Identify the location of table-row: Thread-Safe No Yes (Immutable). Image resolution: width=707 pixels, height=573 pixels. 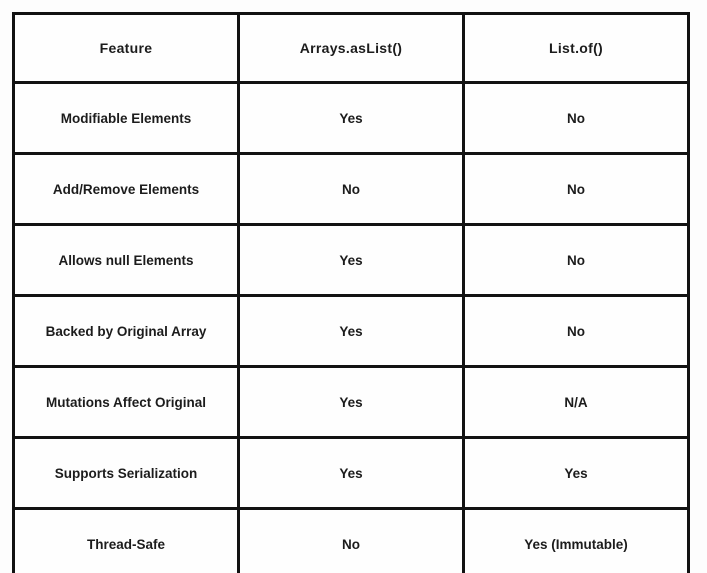
(351, 540).